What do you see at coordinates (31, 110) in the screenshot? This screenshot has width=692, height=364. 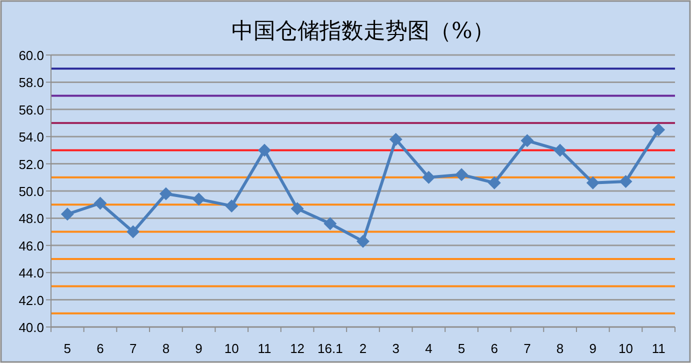 I see `y-tick-label: 56.0` at bounding box center [31, 110].